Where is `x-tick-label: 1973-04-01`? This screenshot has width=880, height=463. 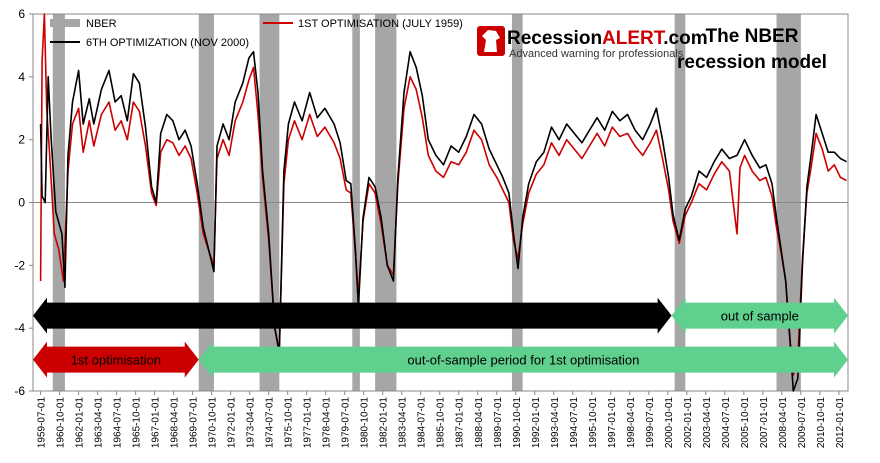 x-tick-label: 1973-04-01 is located at coordinates (251, 423).